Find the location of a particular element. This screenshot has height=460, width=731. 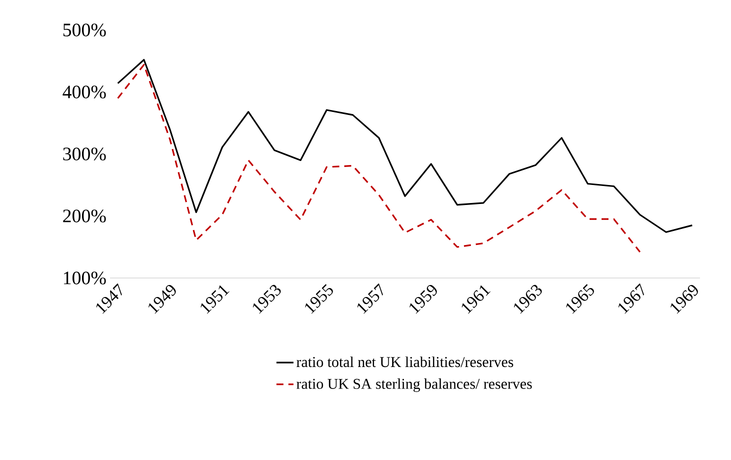

y-tick-label: 300% is located at coordinates (84, 154).